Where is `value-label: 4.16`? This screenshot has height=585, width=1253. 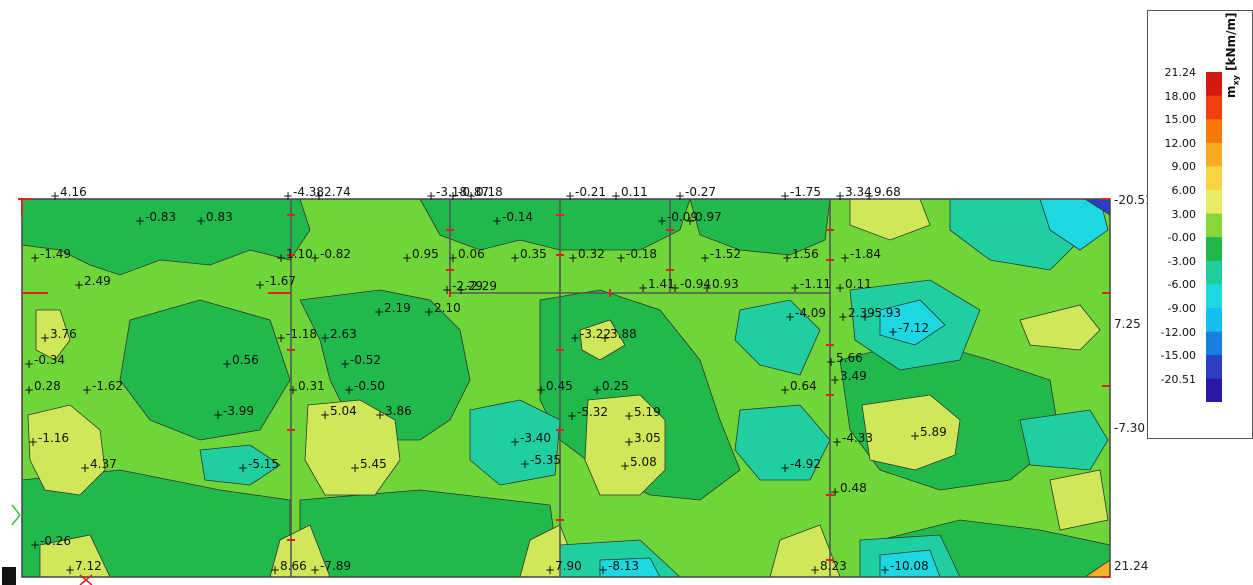 value-label: 4.16 is located at coordinates (73, 192).